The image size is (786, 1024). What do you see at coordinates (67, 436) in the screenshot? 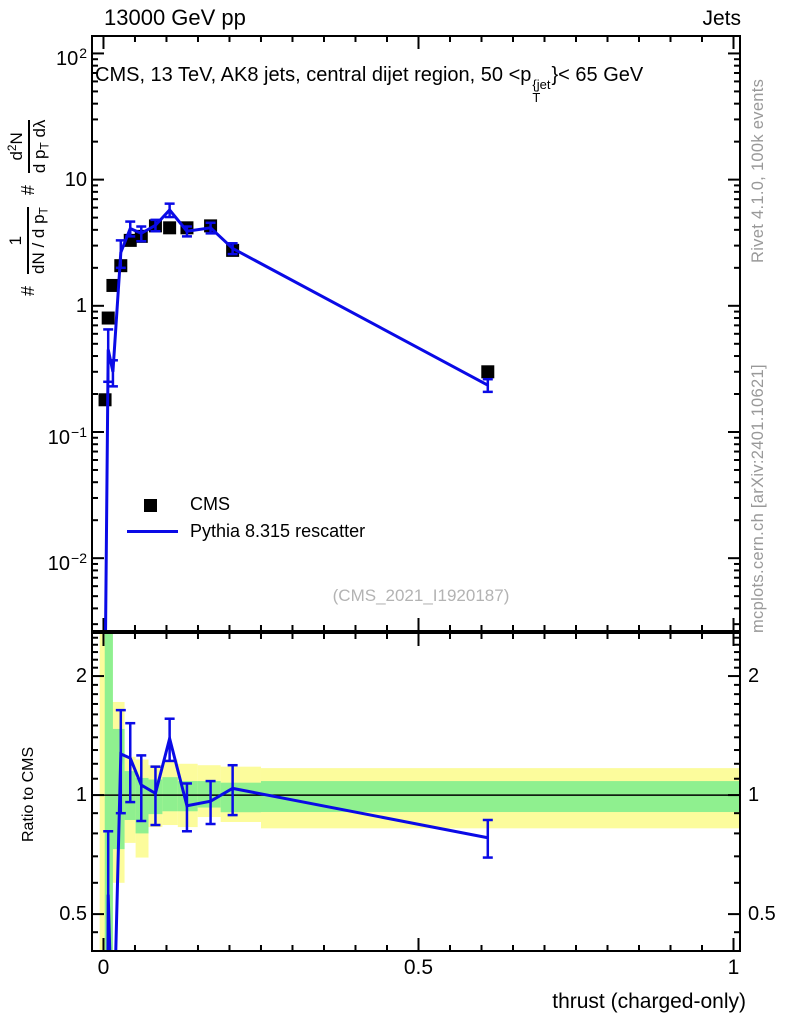
I see `main-y-tick-label: 10⁻¹` at bounding box center [67, 436].